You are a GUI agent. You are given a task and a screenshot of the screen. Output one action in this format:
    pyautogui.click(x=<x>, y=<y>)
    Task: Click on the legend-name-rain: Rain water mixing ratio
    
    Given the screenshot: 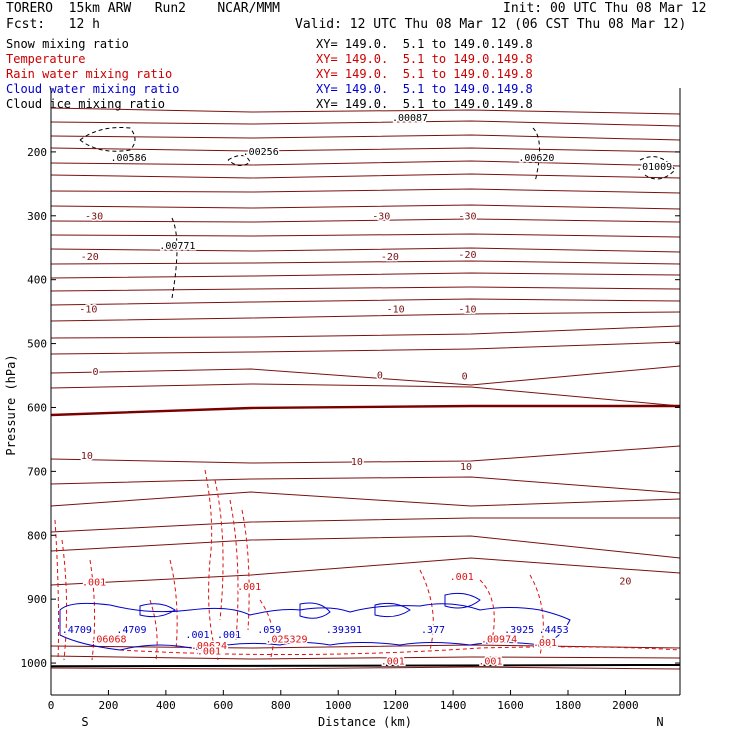 What is the action you would take?
    pyautogui.click(x=89, y=74)
    